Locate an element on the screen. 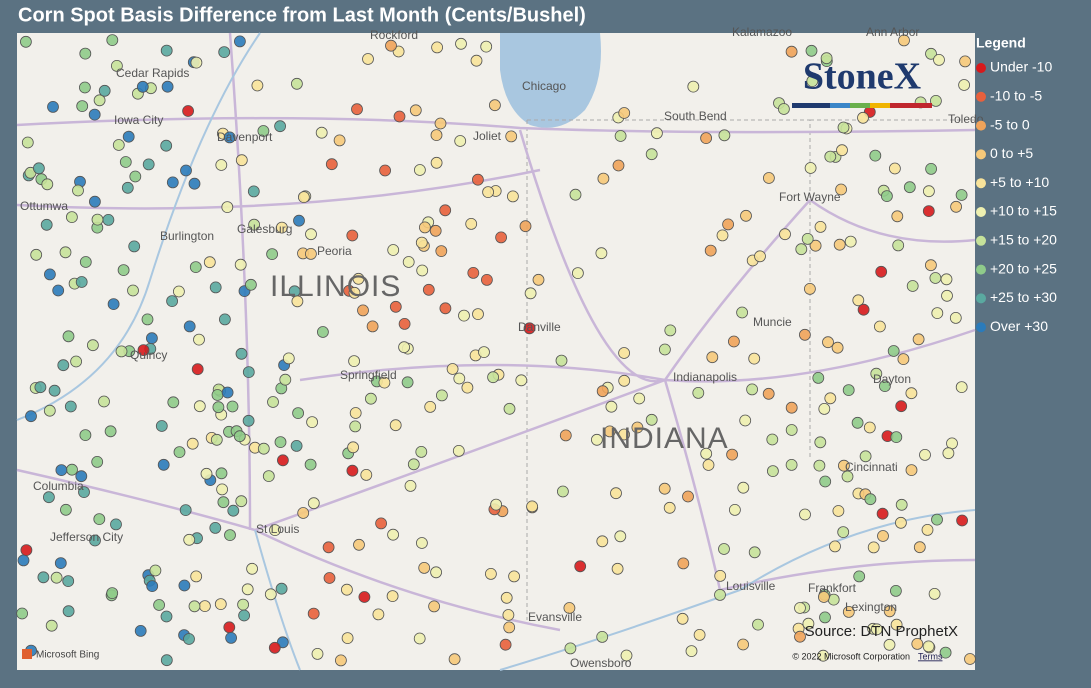 This screenshot has height=688, width=1091. legend-title: Legend is located at coordinates (1001, 43).